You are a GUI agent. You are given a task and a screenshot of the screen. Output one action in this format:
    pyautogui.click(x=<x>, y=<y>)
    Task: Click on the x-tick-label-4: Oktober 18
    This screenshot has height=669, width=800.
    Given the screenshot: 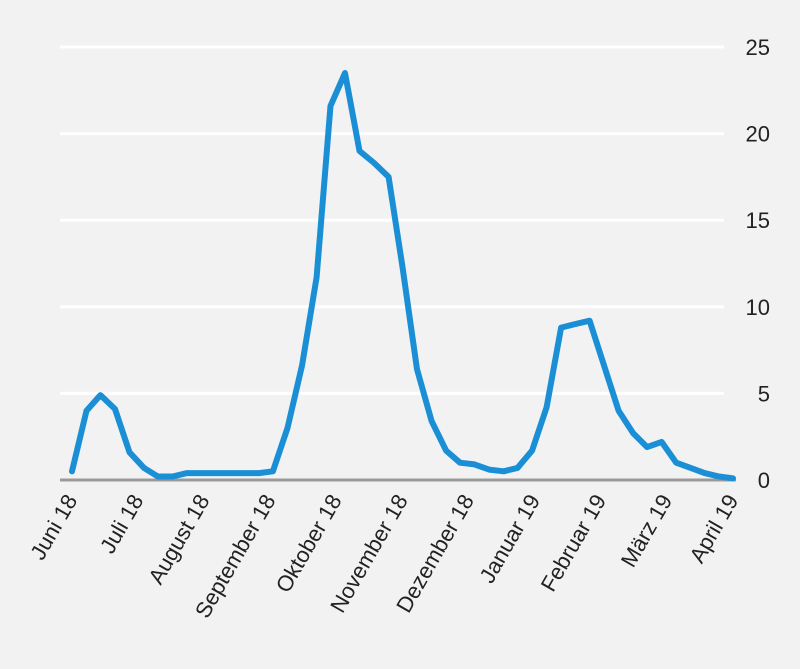 What is the action you would take?
    pyautogui.click(x=309, y=543)
    